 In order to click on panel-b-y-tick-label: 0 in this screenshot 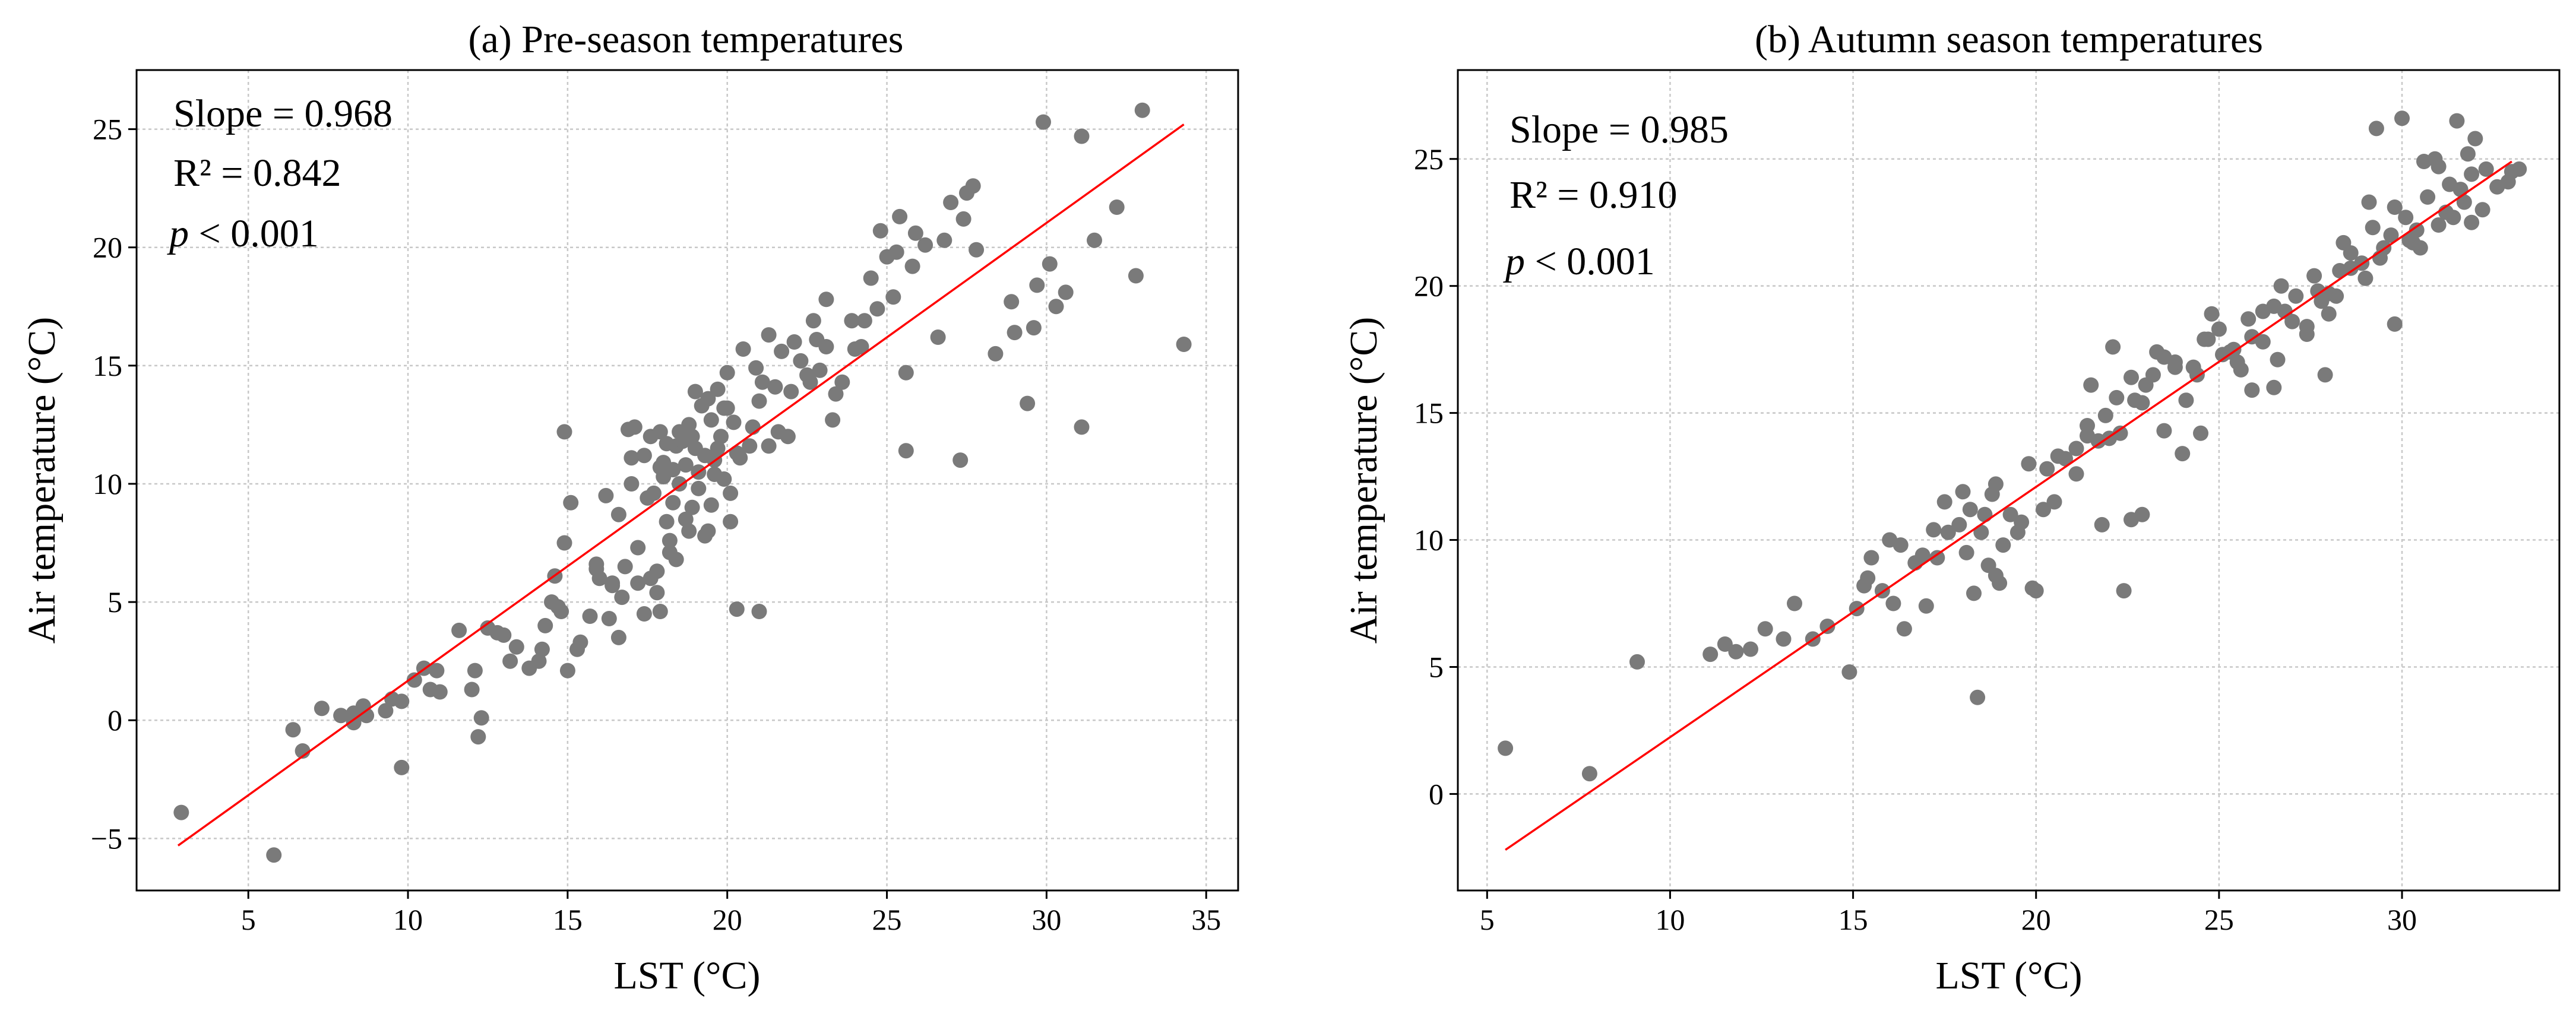, I will do `click(1436, 793)`.